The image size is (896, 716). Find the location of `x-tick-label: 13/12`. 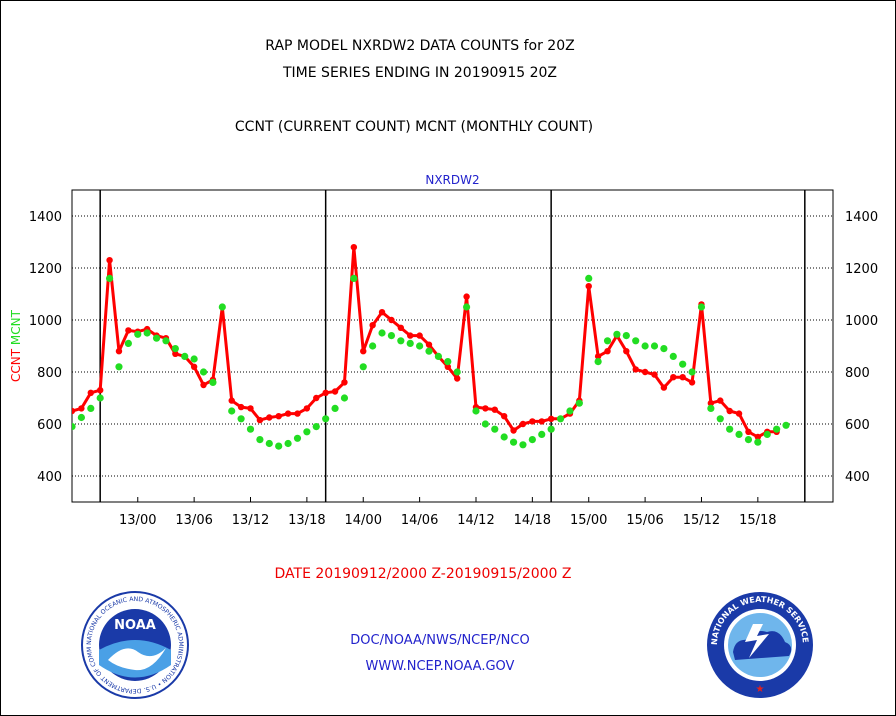

x-tick-label: 13/12 is located at coordinates (250, 520).